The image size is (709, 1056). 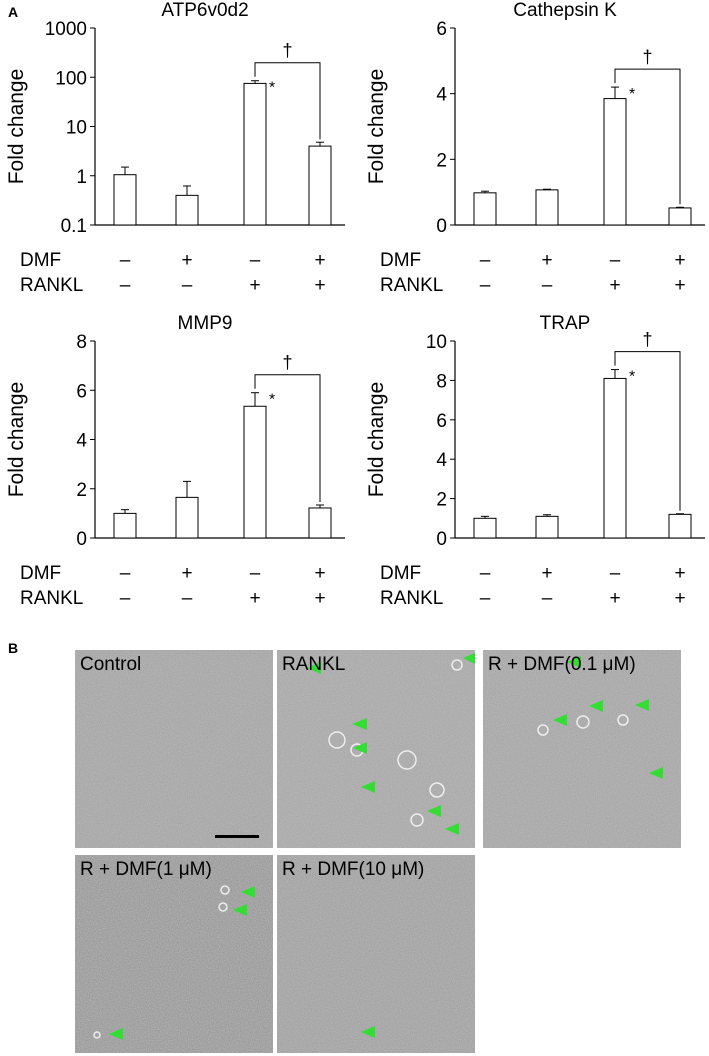 I want to click on micrograph-label: Control, so click(x=111, y=664).